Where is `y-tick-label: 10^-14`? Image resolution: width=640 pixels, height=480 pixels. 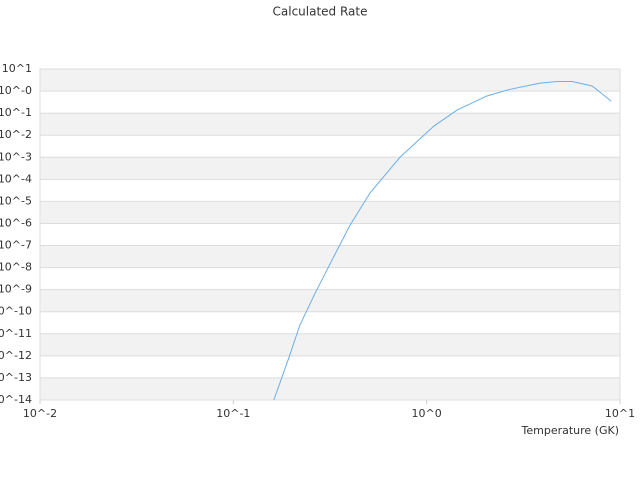
y-tick-label: 10^-14 is located at coordinates (16, 399).